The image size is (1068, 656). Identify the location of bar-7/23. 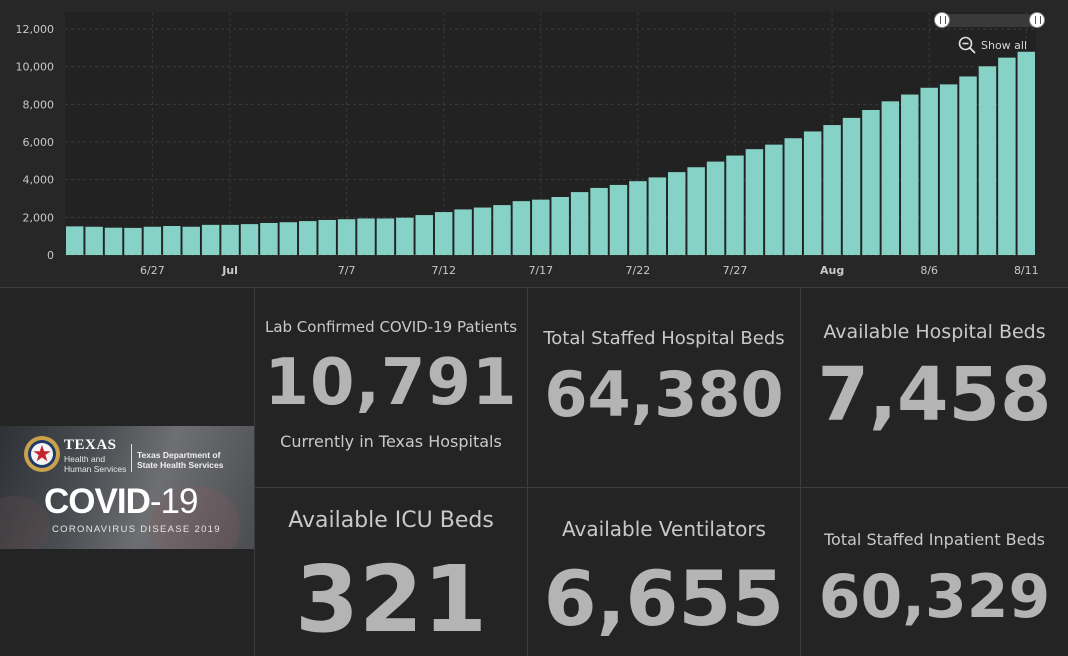
(657, 216).